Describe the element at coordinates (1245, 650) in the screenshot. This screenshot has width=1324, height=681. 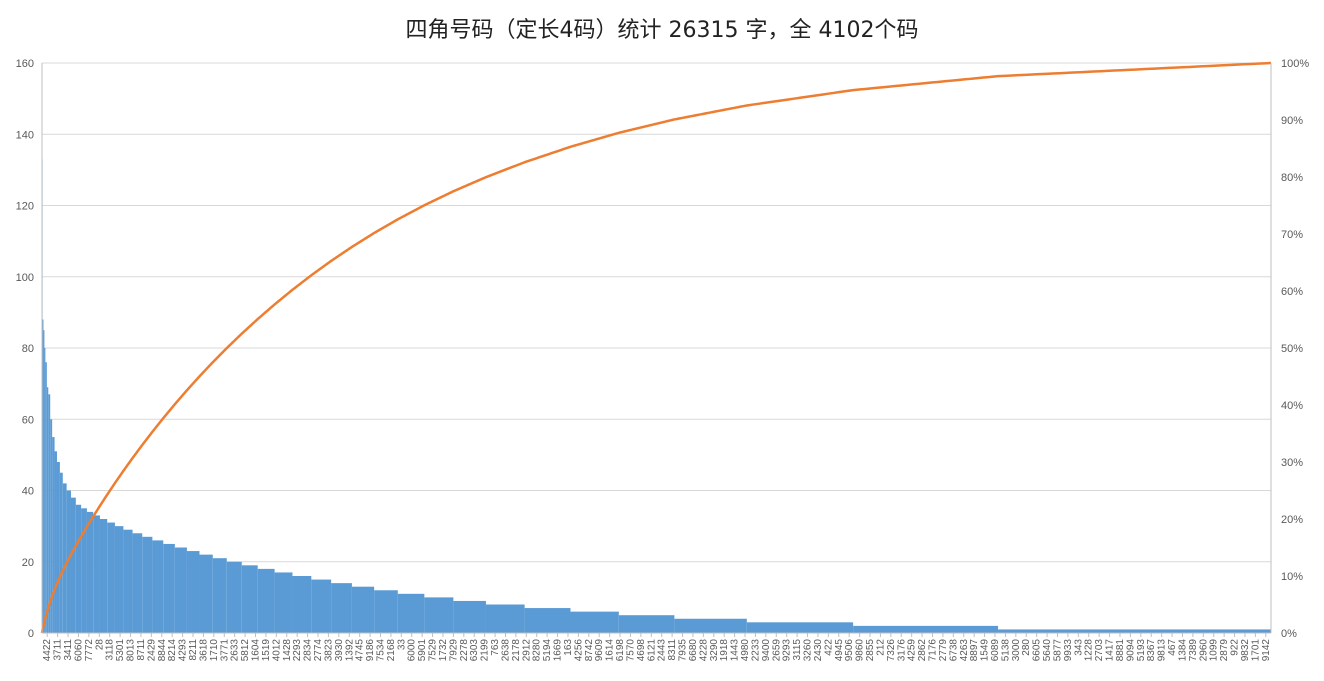
I see `x-tick-label: 9832` at that location.